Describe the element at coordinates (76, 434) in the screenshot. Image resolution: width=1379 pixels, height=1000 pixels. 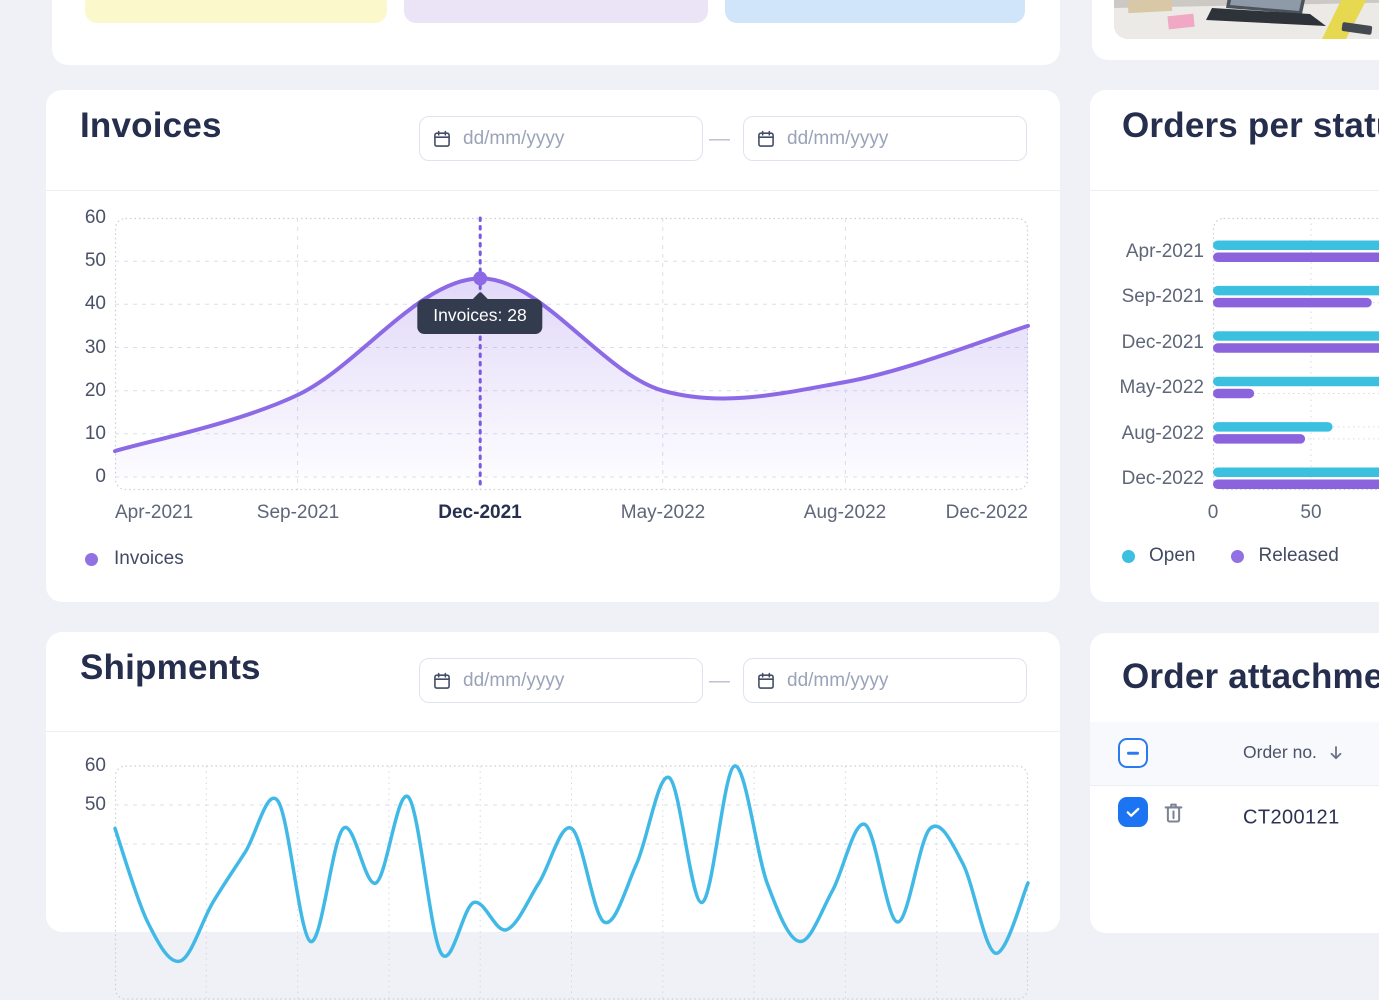
I see `y-tick-label: 10` at that location.